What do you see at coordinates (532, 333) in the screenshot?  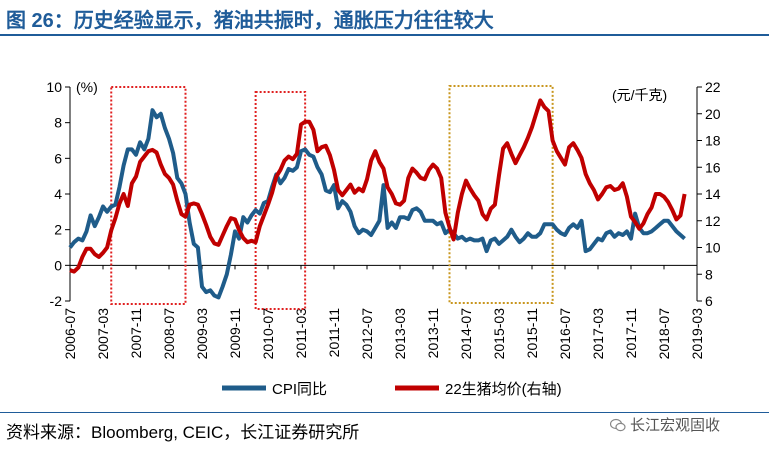 I see `x-tick-label: 2015-11` at bounding box center [532, 333].